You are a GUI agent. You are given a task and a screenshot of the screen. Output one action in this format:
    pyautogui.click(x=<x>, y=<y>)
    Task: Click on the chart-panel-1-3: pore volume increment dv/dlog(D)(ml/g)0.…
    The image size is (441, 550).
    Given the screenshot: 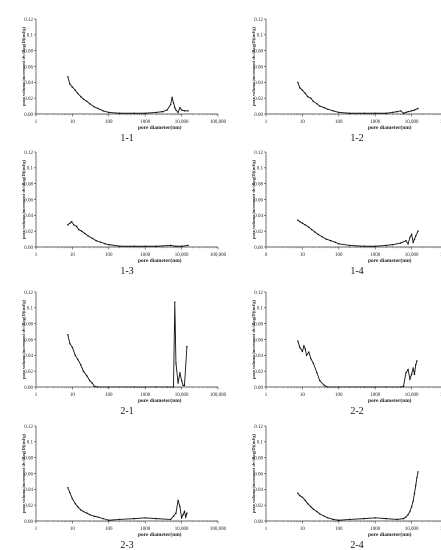 What is the action you would take?
    pyautogui.click(x=124, y=214)
    